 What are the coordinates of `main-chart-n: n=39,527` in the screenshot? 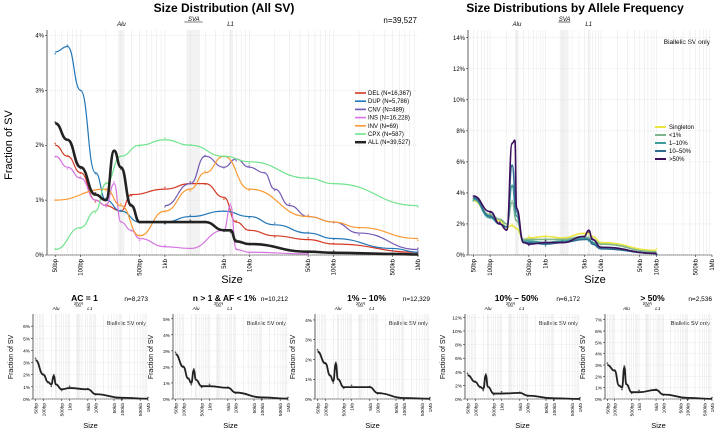 It's located at (400, 20).